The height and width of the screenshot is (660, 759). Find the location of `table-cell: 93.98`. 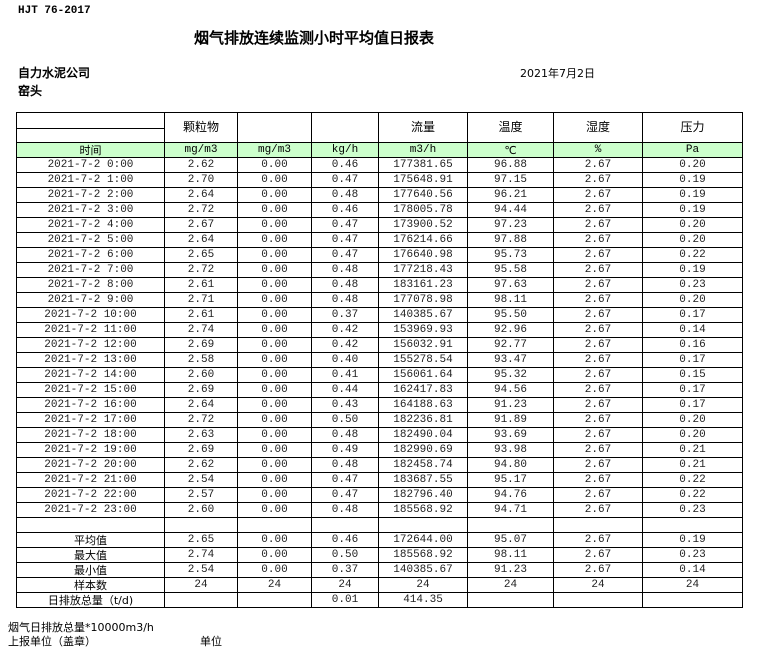

table-cell: 93.98 is located at coordinates (510, 450).